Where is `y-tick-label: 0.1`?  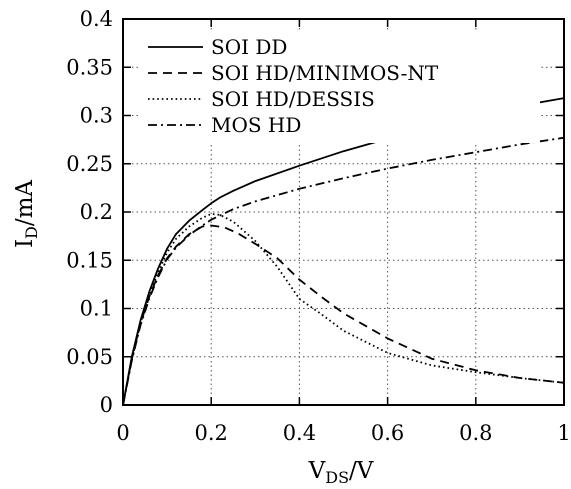 y-tick-label: 0.1 is located at coordinates (96, 309).